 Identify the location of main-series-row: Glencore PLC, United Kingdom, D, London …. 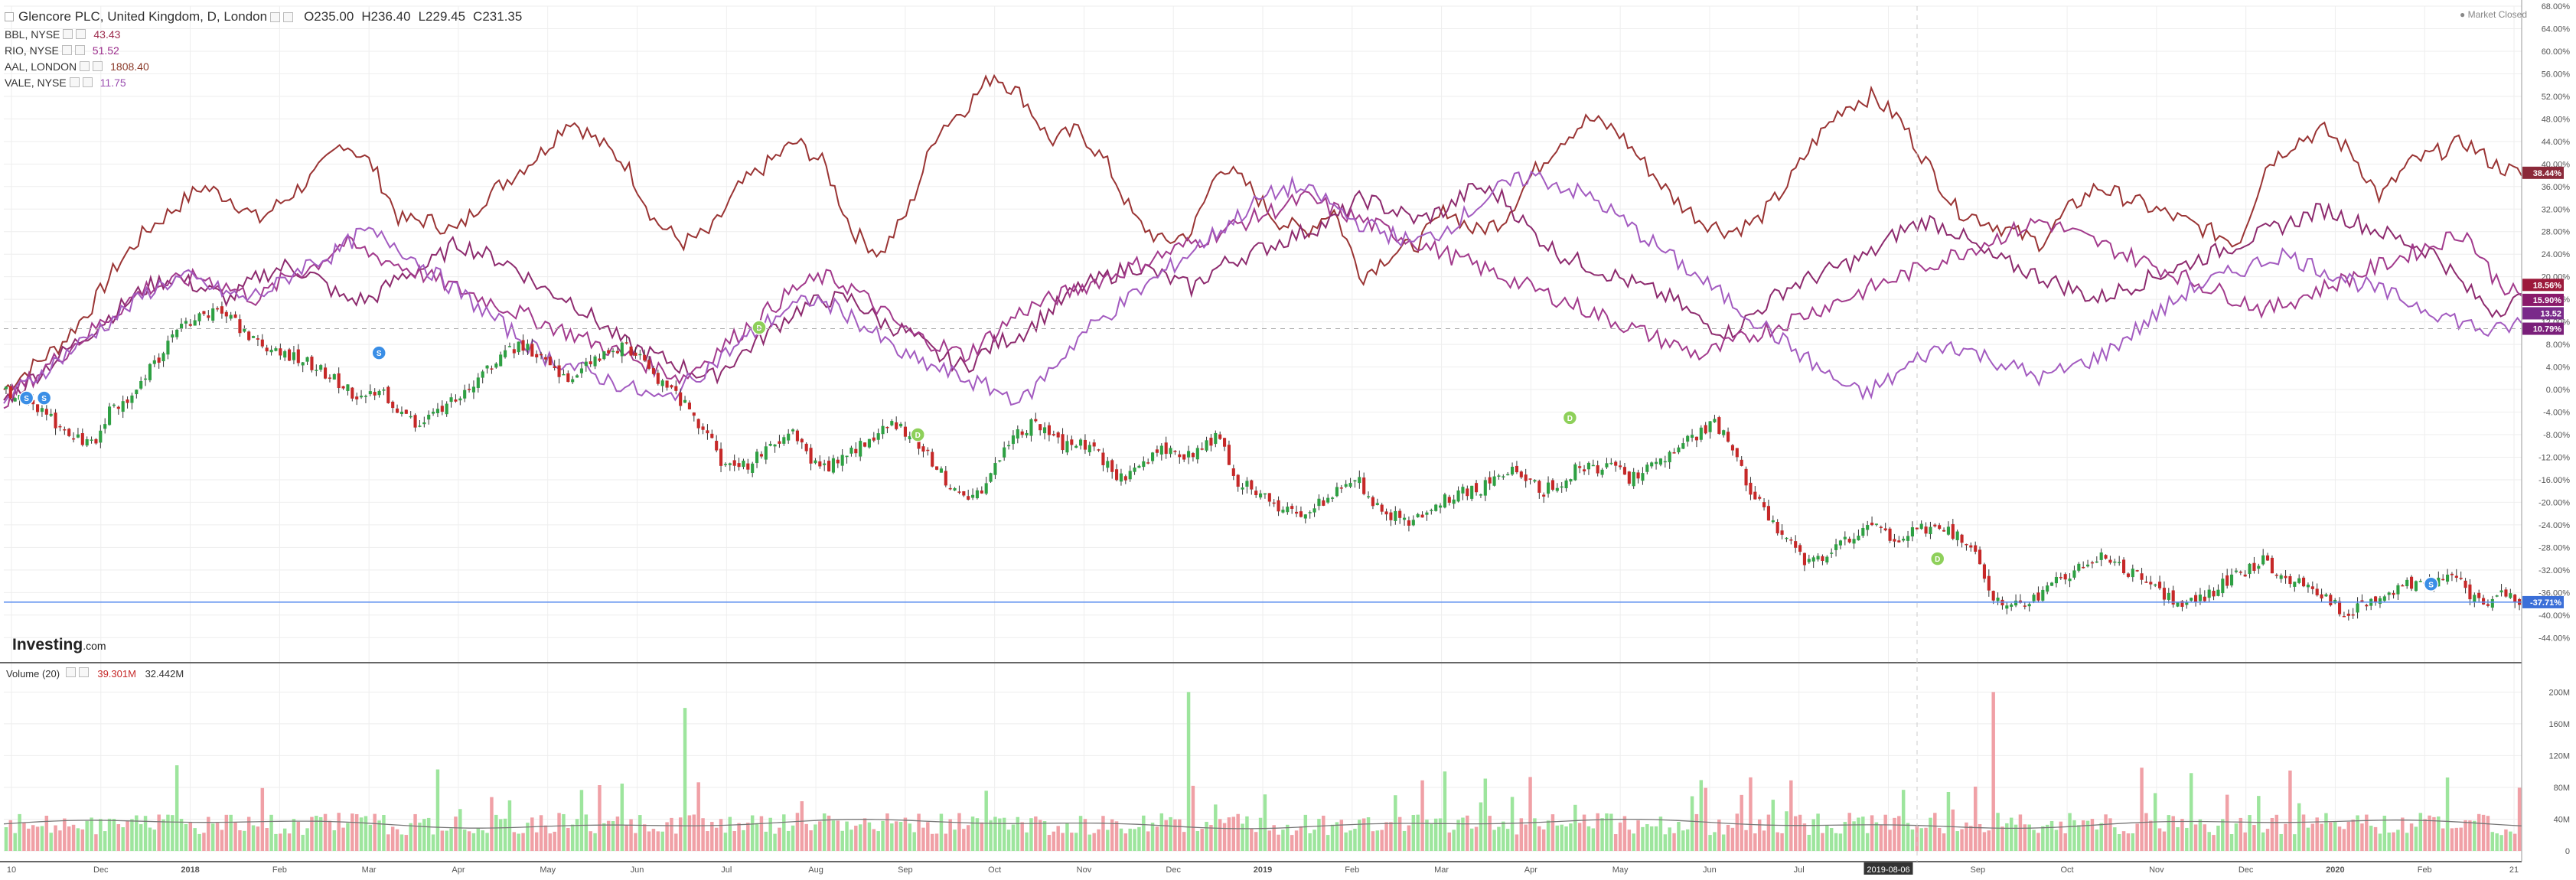
(263, 17).